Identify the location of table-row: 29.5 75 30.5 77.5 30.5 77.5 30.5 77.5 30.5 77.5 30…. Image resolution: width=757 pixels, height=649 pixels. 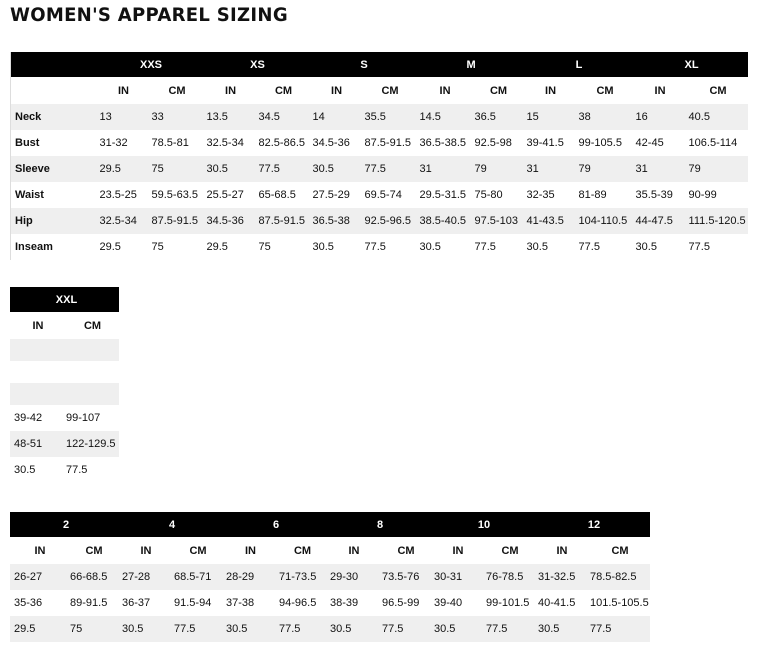
(330, 629).